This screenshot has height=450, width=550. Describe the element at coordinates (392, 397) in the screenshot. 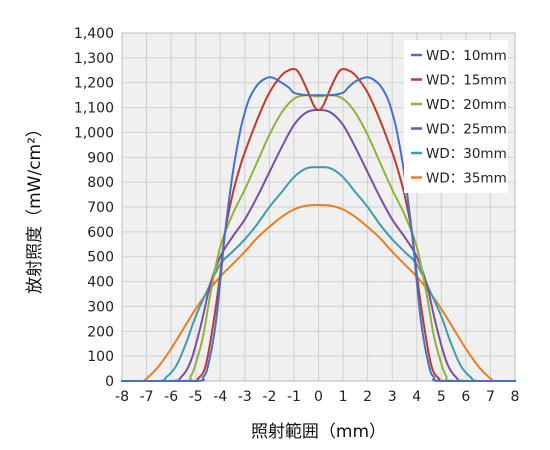

I see `x-tick-label: 3` at that location.